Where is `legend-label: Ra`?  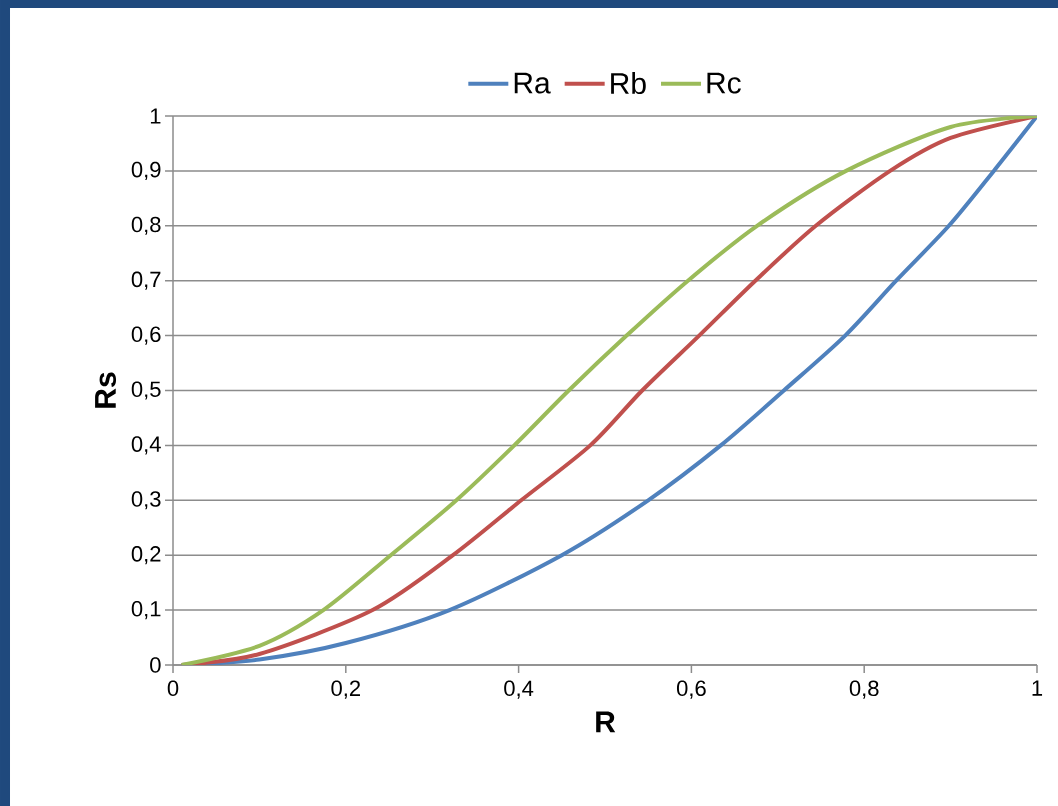 legend-label: Ra is located at coordinates (532, 83).